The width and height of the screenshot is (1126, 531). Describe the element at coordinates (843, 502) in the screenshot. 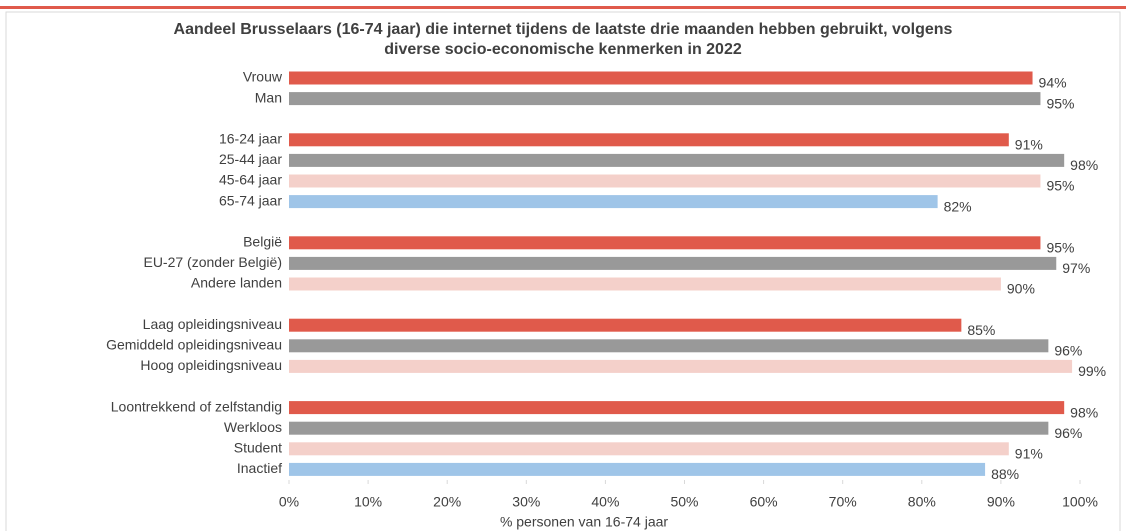

I see `x-tick-label: 70%` at that location.